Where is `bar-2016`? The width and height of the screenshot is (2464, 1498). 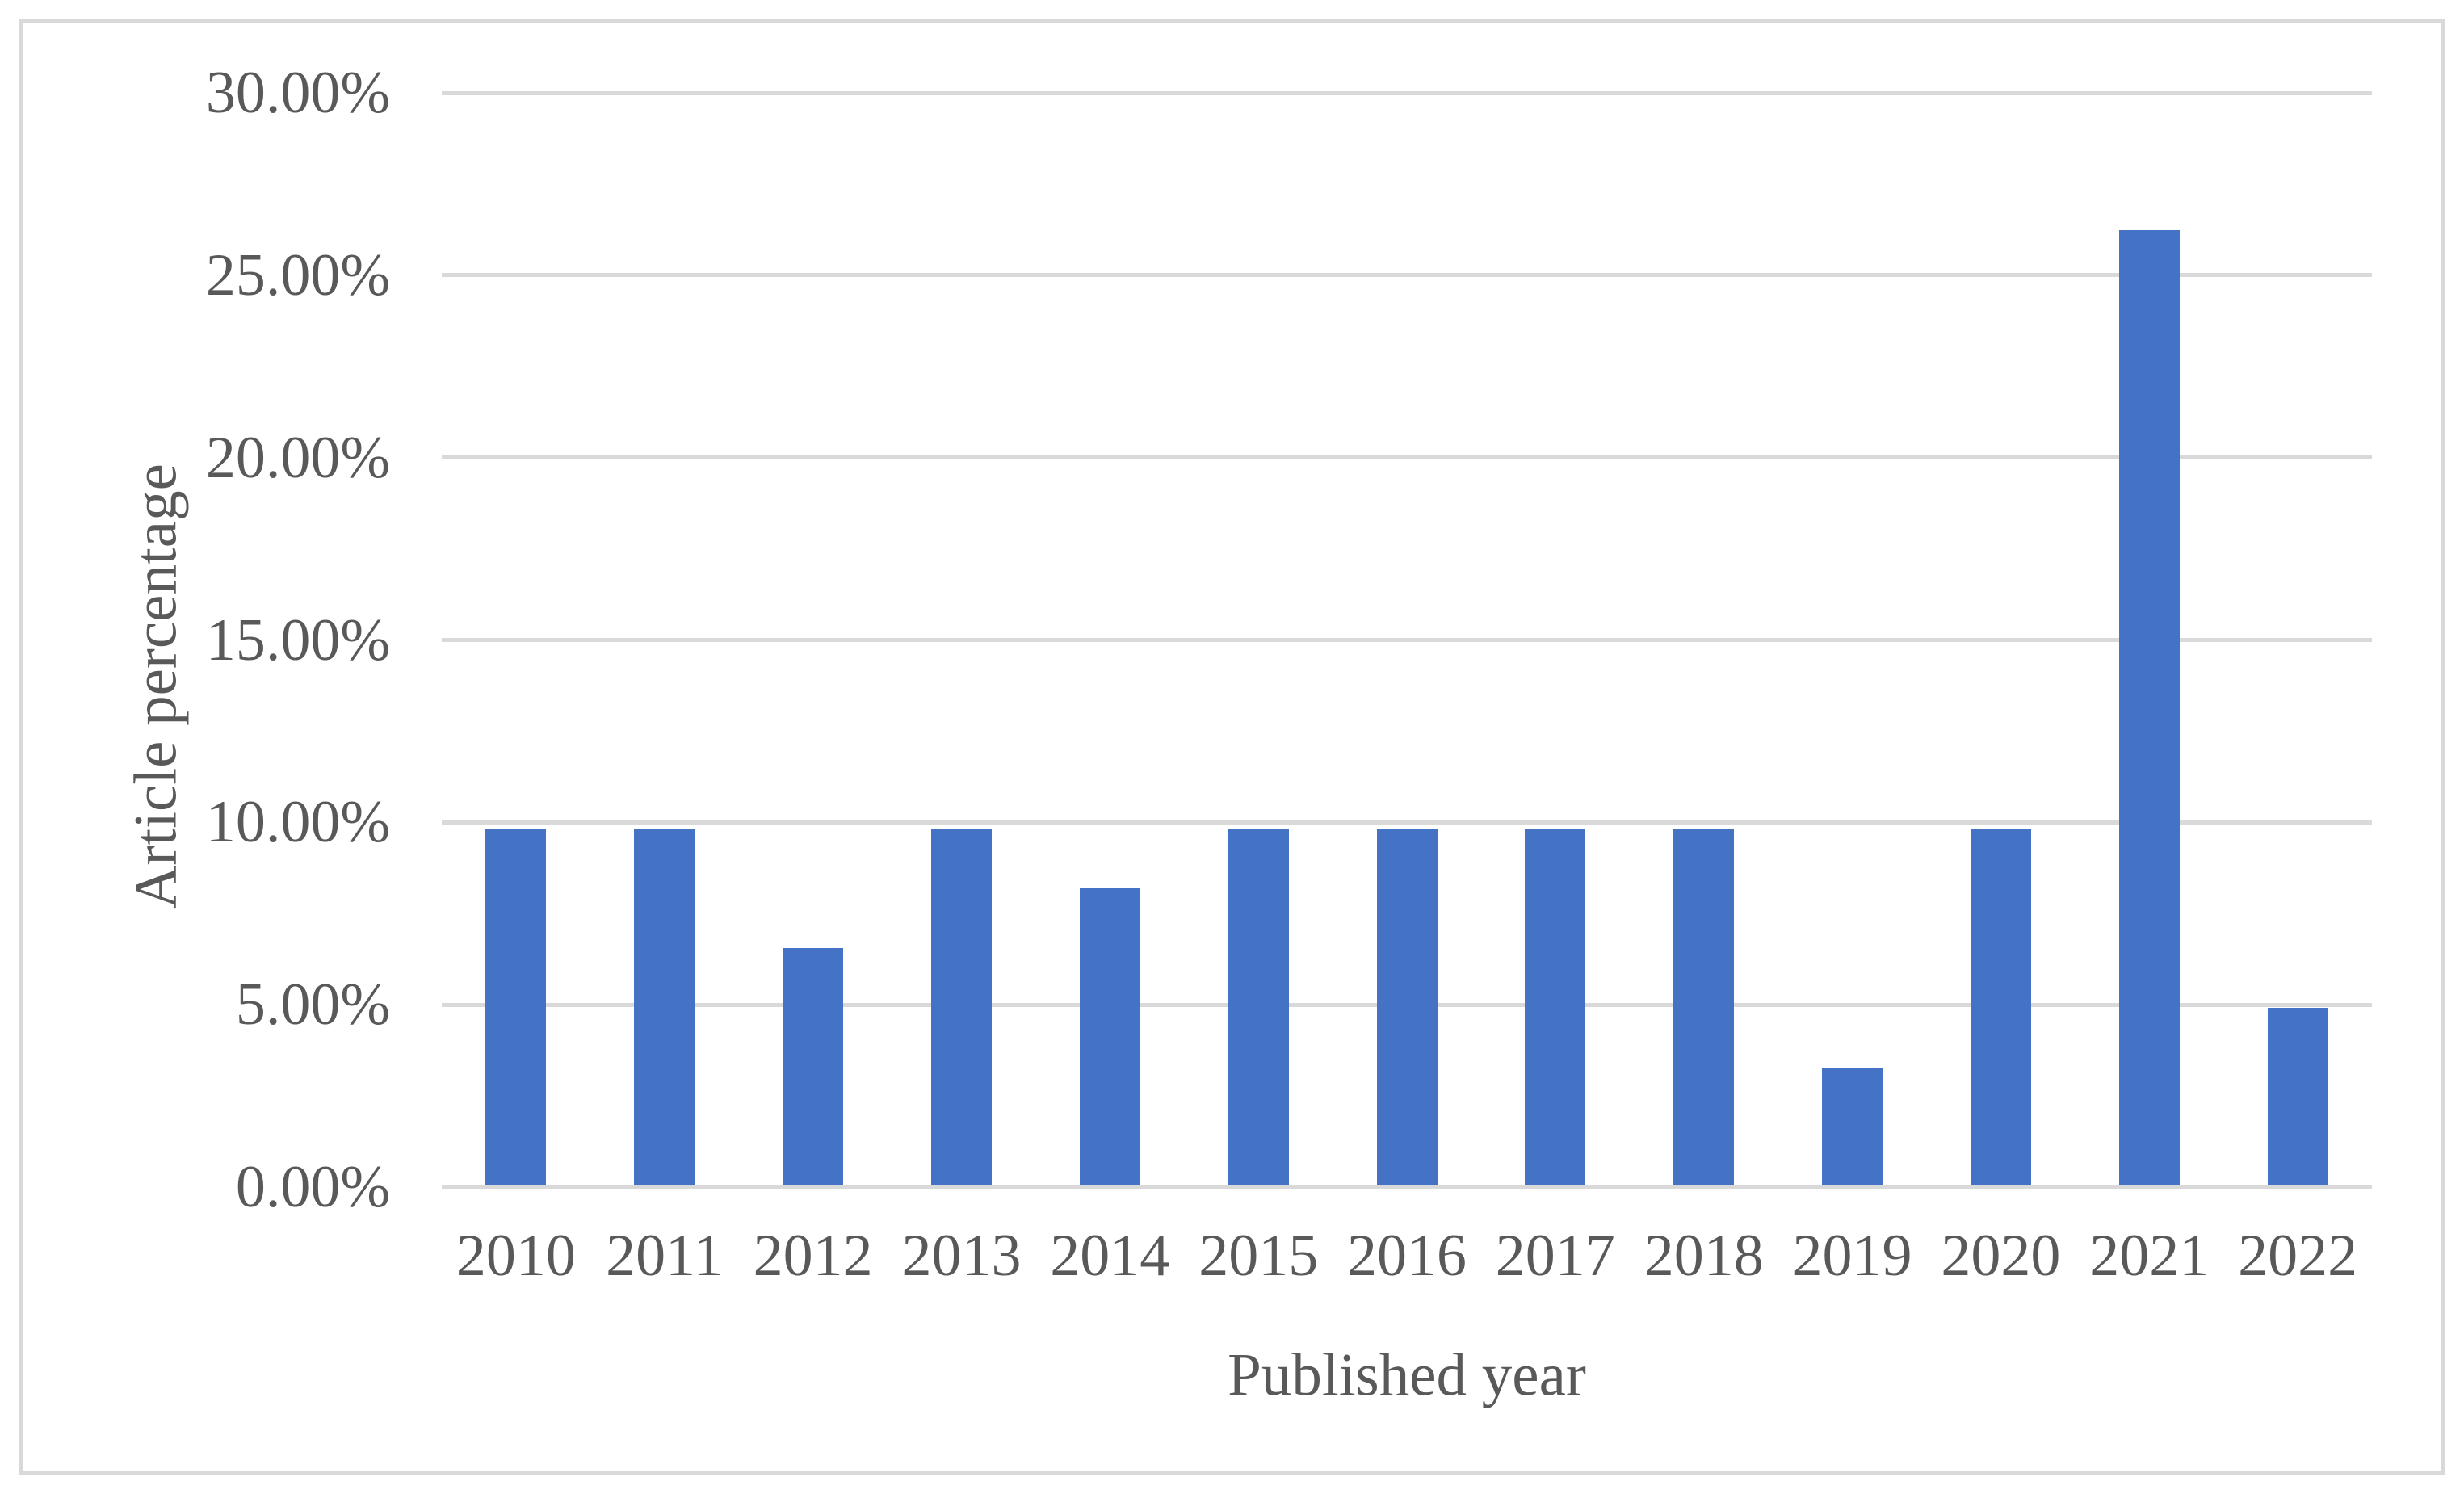 bar-2016 is located at coordinates (1407, 1007).